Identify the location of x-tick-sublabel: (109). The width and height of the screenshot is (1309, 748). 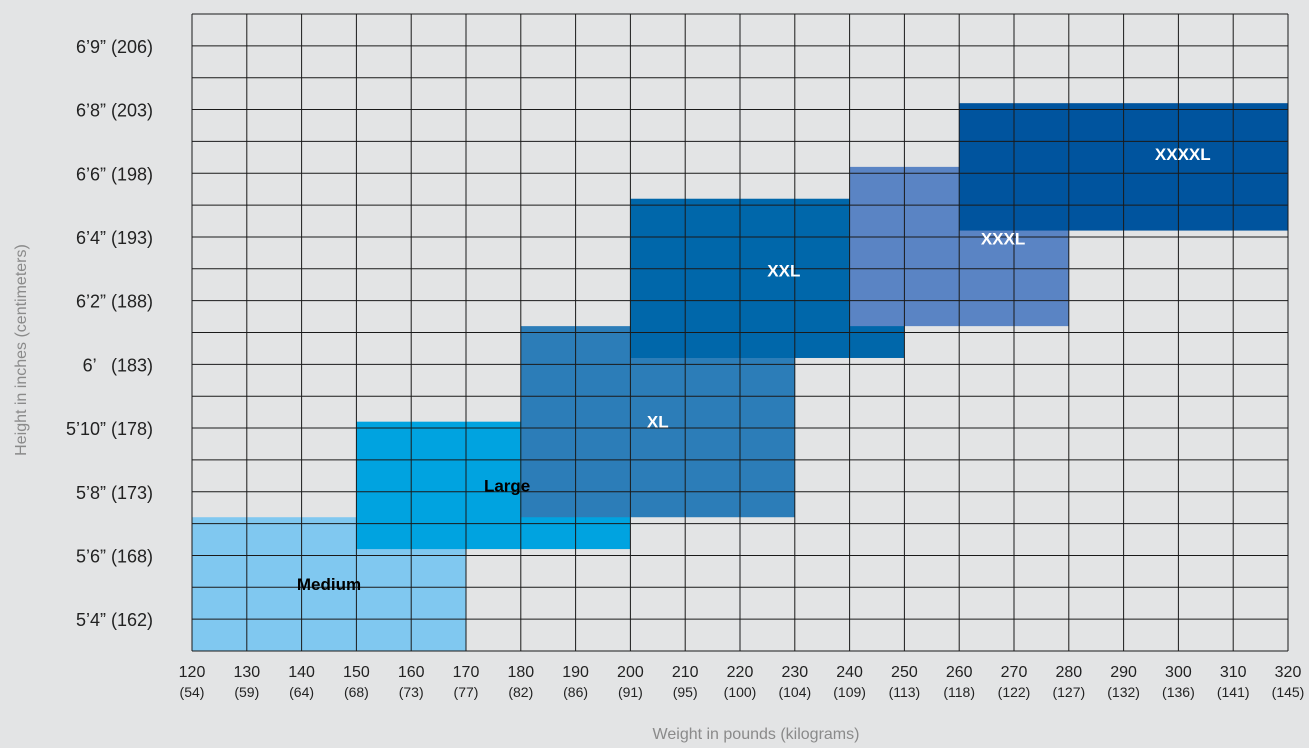
(849, 692).